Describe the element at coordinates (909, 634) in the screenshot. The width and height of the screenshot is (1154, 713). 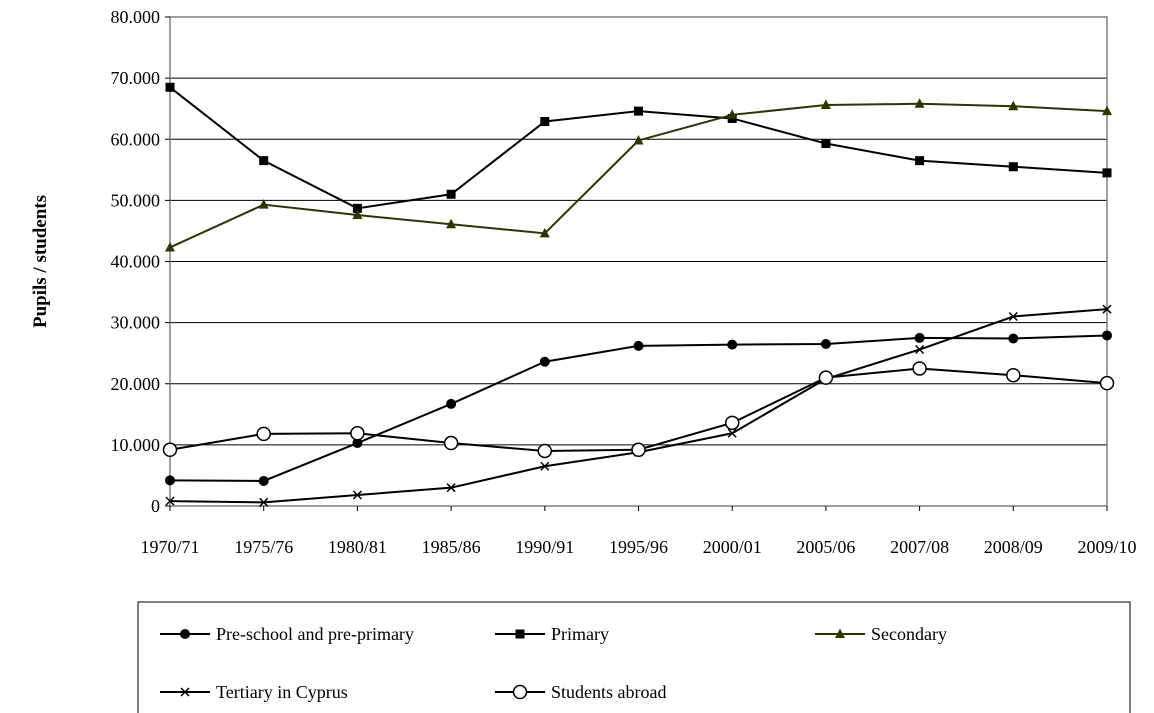
I see `legend-label: Secondary` at that location.